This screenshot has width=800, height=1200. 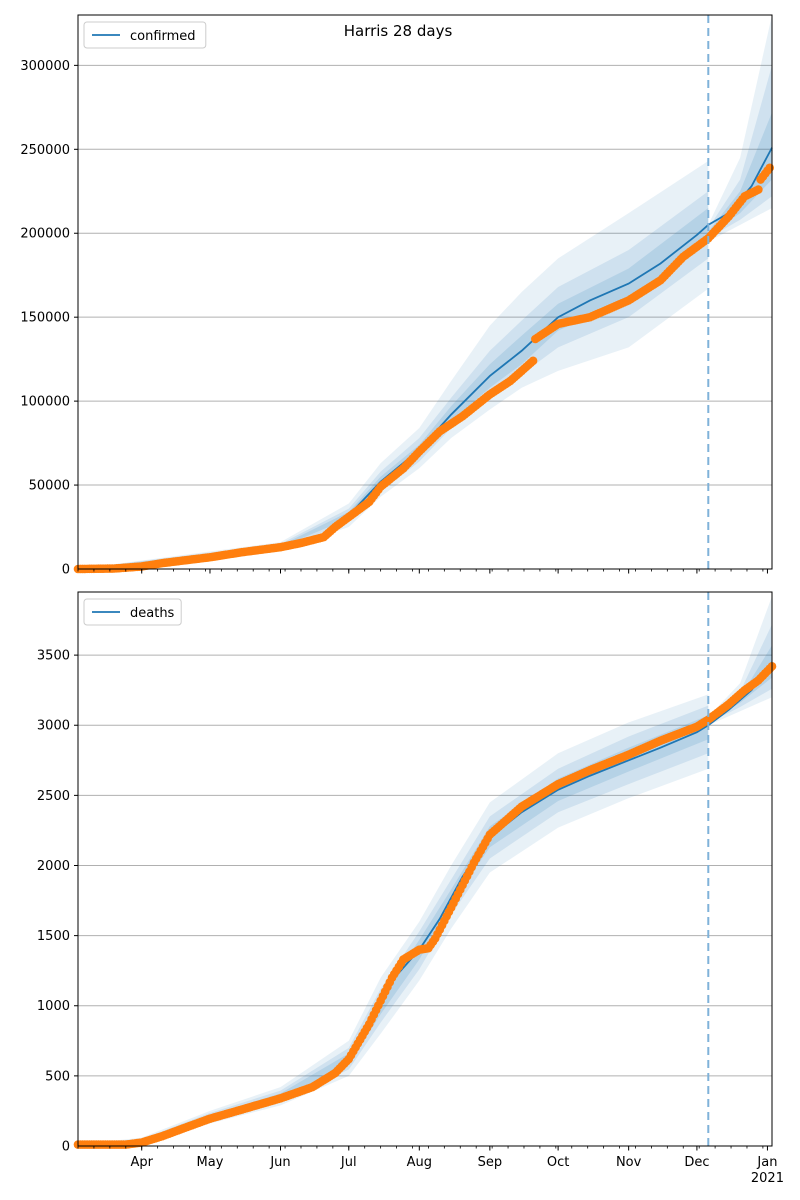 I want to click on y-tick-label: 500, so click(x=57, y=1076).